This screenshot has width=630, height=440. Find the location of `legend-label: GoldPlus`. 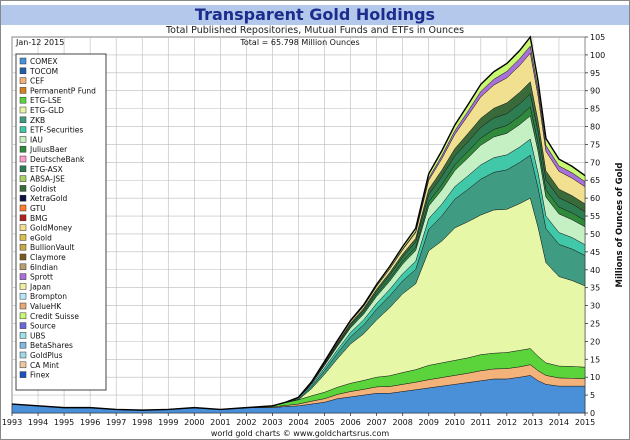

legend-label: GoldPlus is located at coordinates (46, 355).